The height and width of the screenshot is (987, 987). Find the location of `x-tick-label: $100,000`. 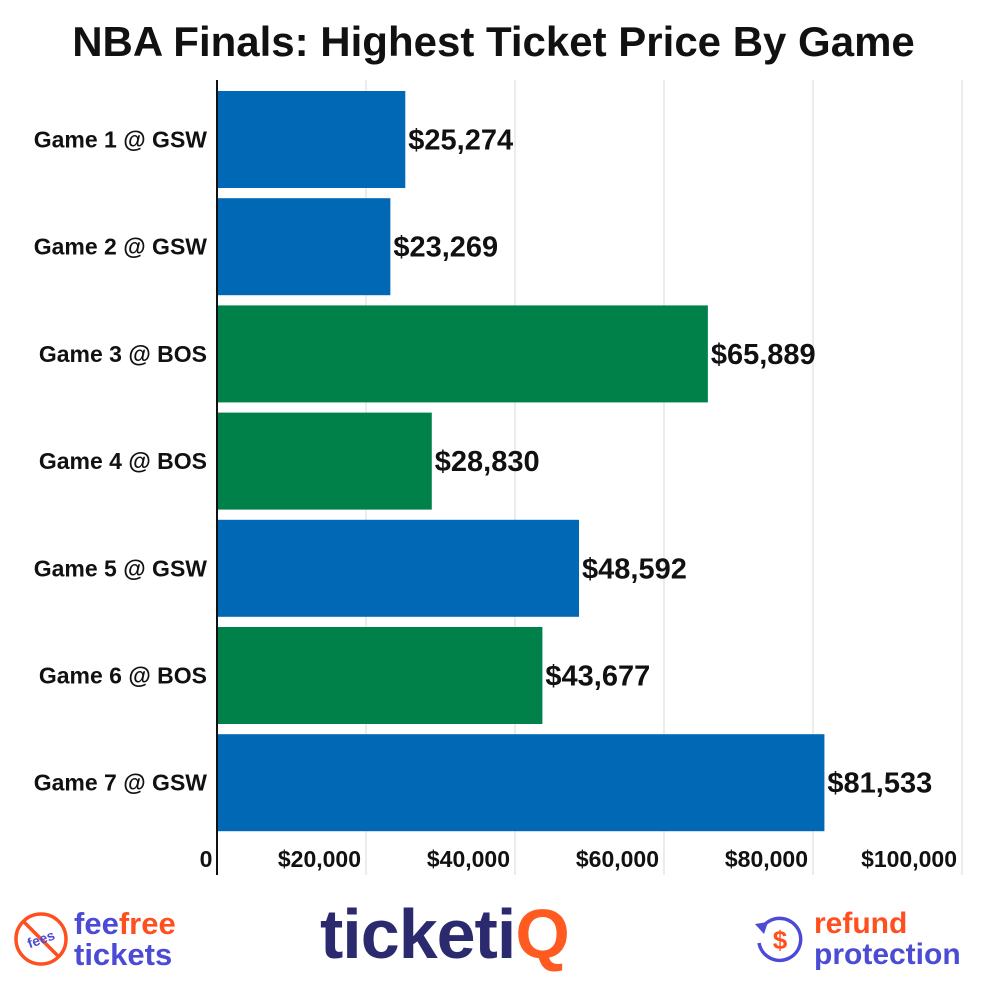

x-tick-label: $100,000 is located at coordinates (909, 859).